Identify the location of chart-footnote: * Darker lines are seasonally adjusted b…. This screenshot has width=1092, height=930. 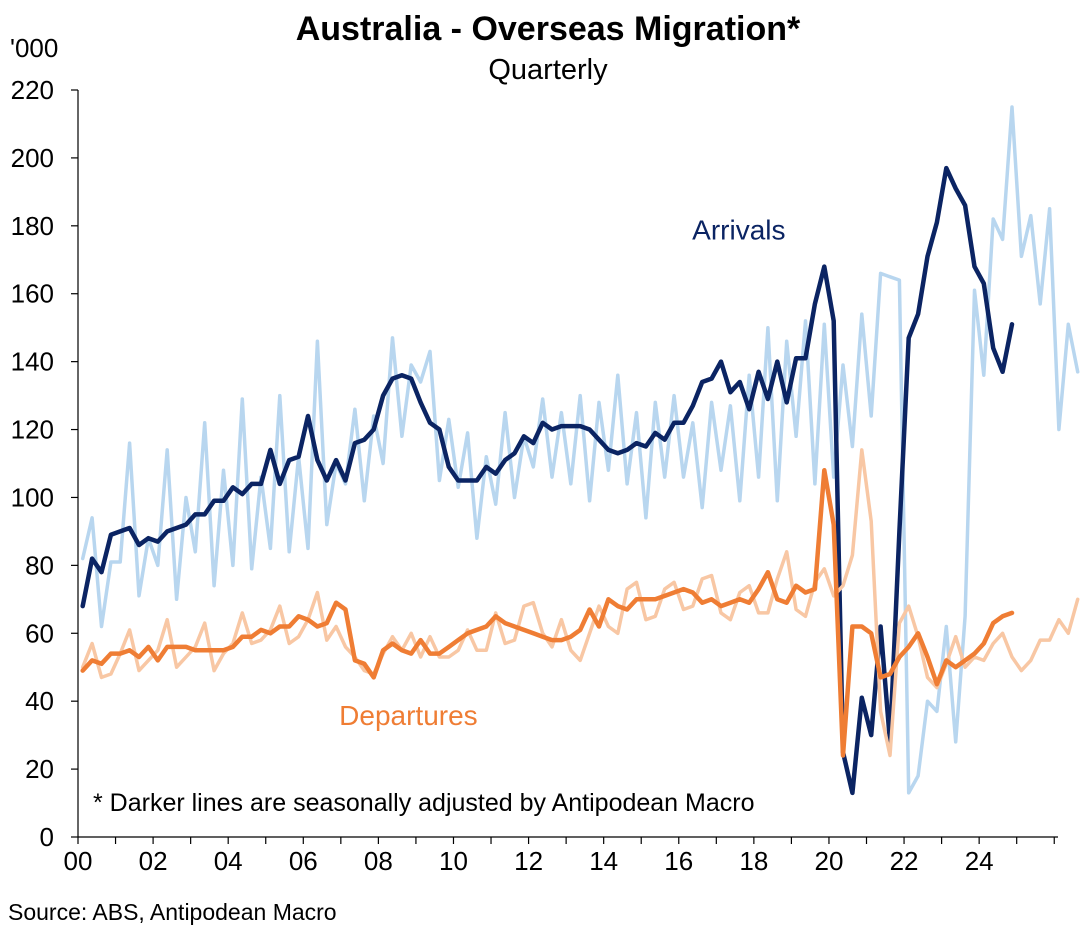
(424, 803).